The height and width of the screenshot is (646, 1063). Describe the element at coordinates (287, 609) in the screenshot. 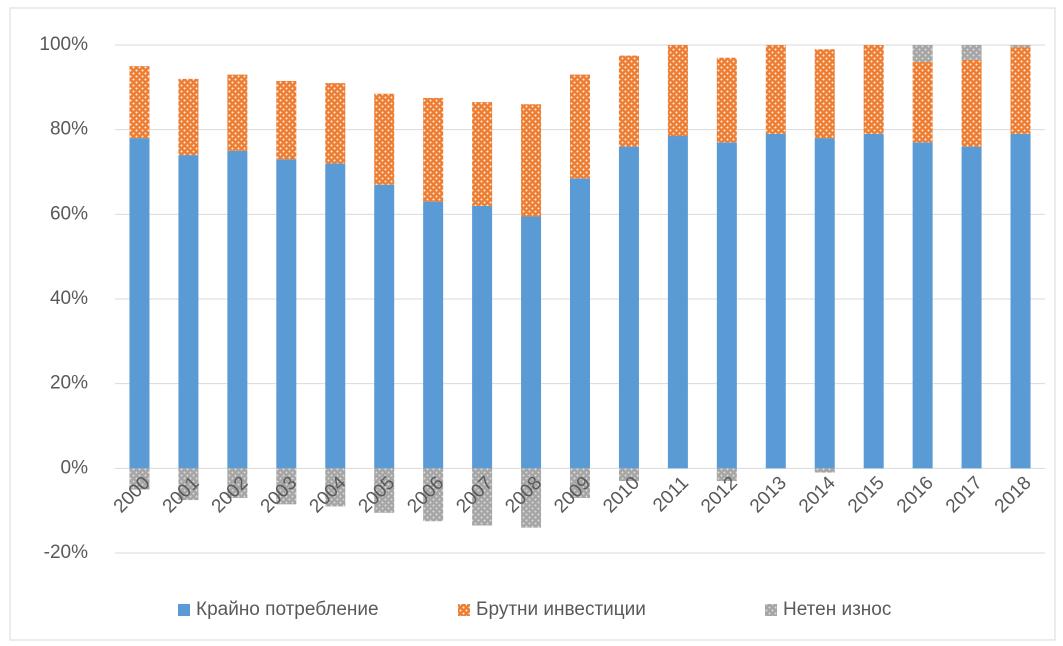

I see `legend-label: Крайно потребление` at that location.